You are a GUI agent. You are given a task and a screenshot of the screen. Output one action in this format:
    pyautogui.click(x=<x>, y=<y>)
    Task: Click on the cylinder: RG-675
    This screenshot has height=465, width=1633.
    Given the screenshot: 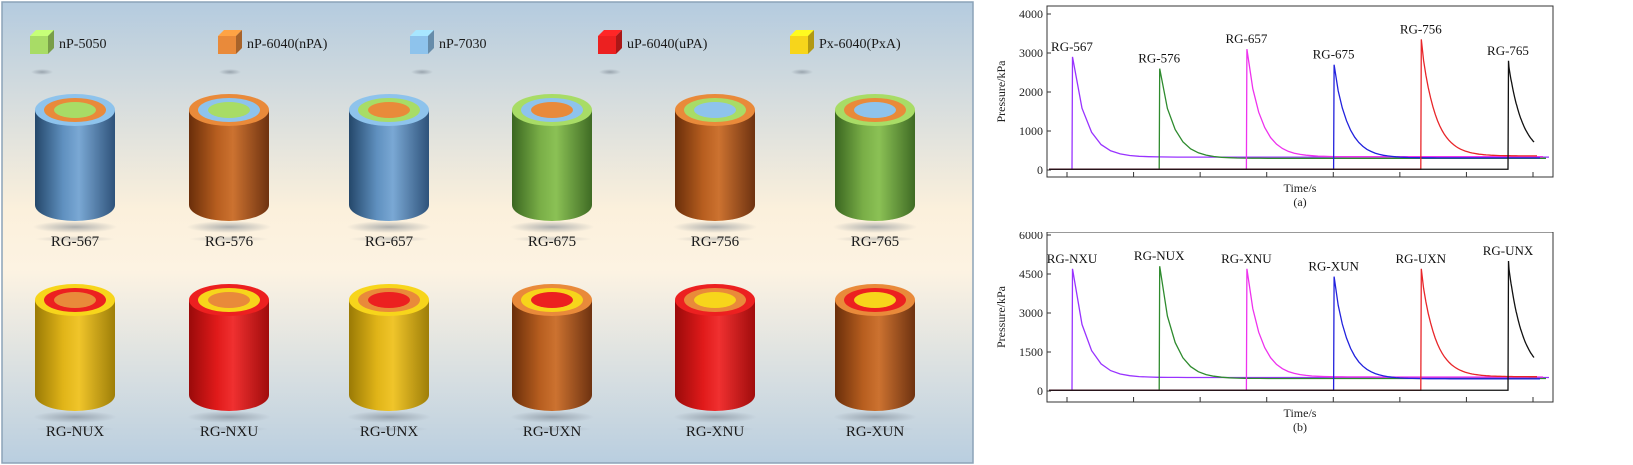 What is the action you would take?
    pyautogui.click(x=552, y=172)
    